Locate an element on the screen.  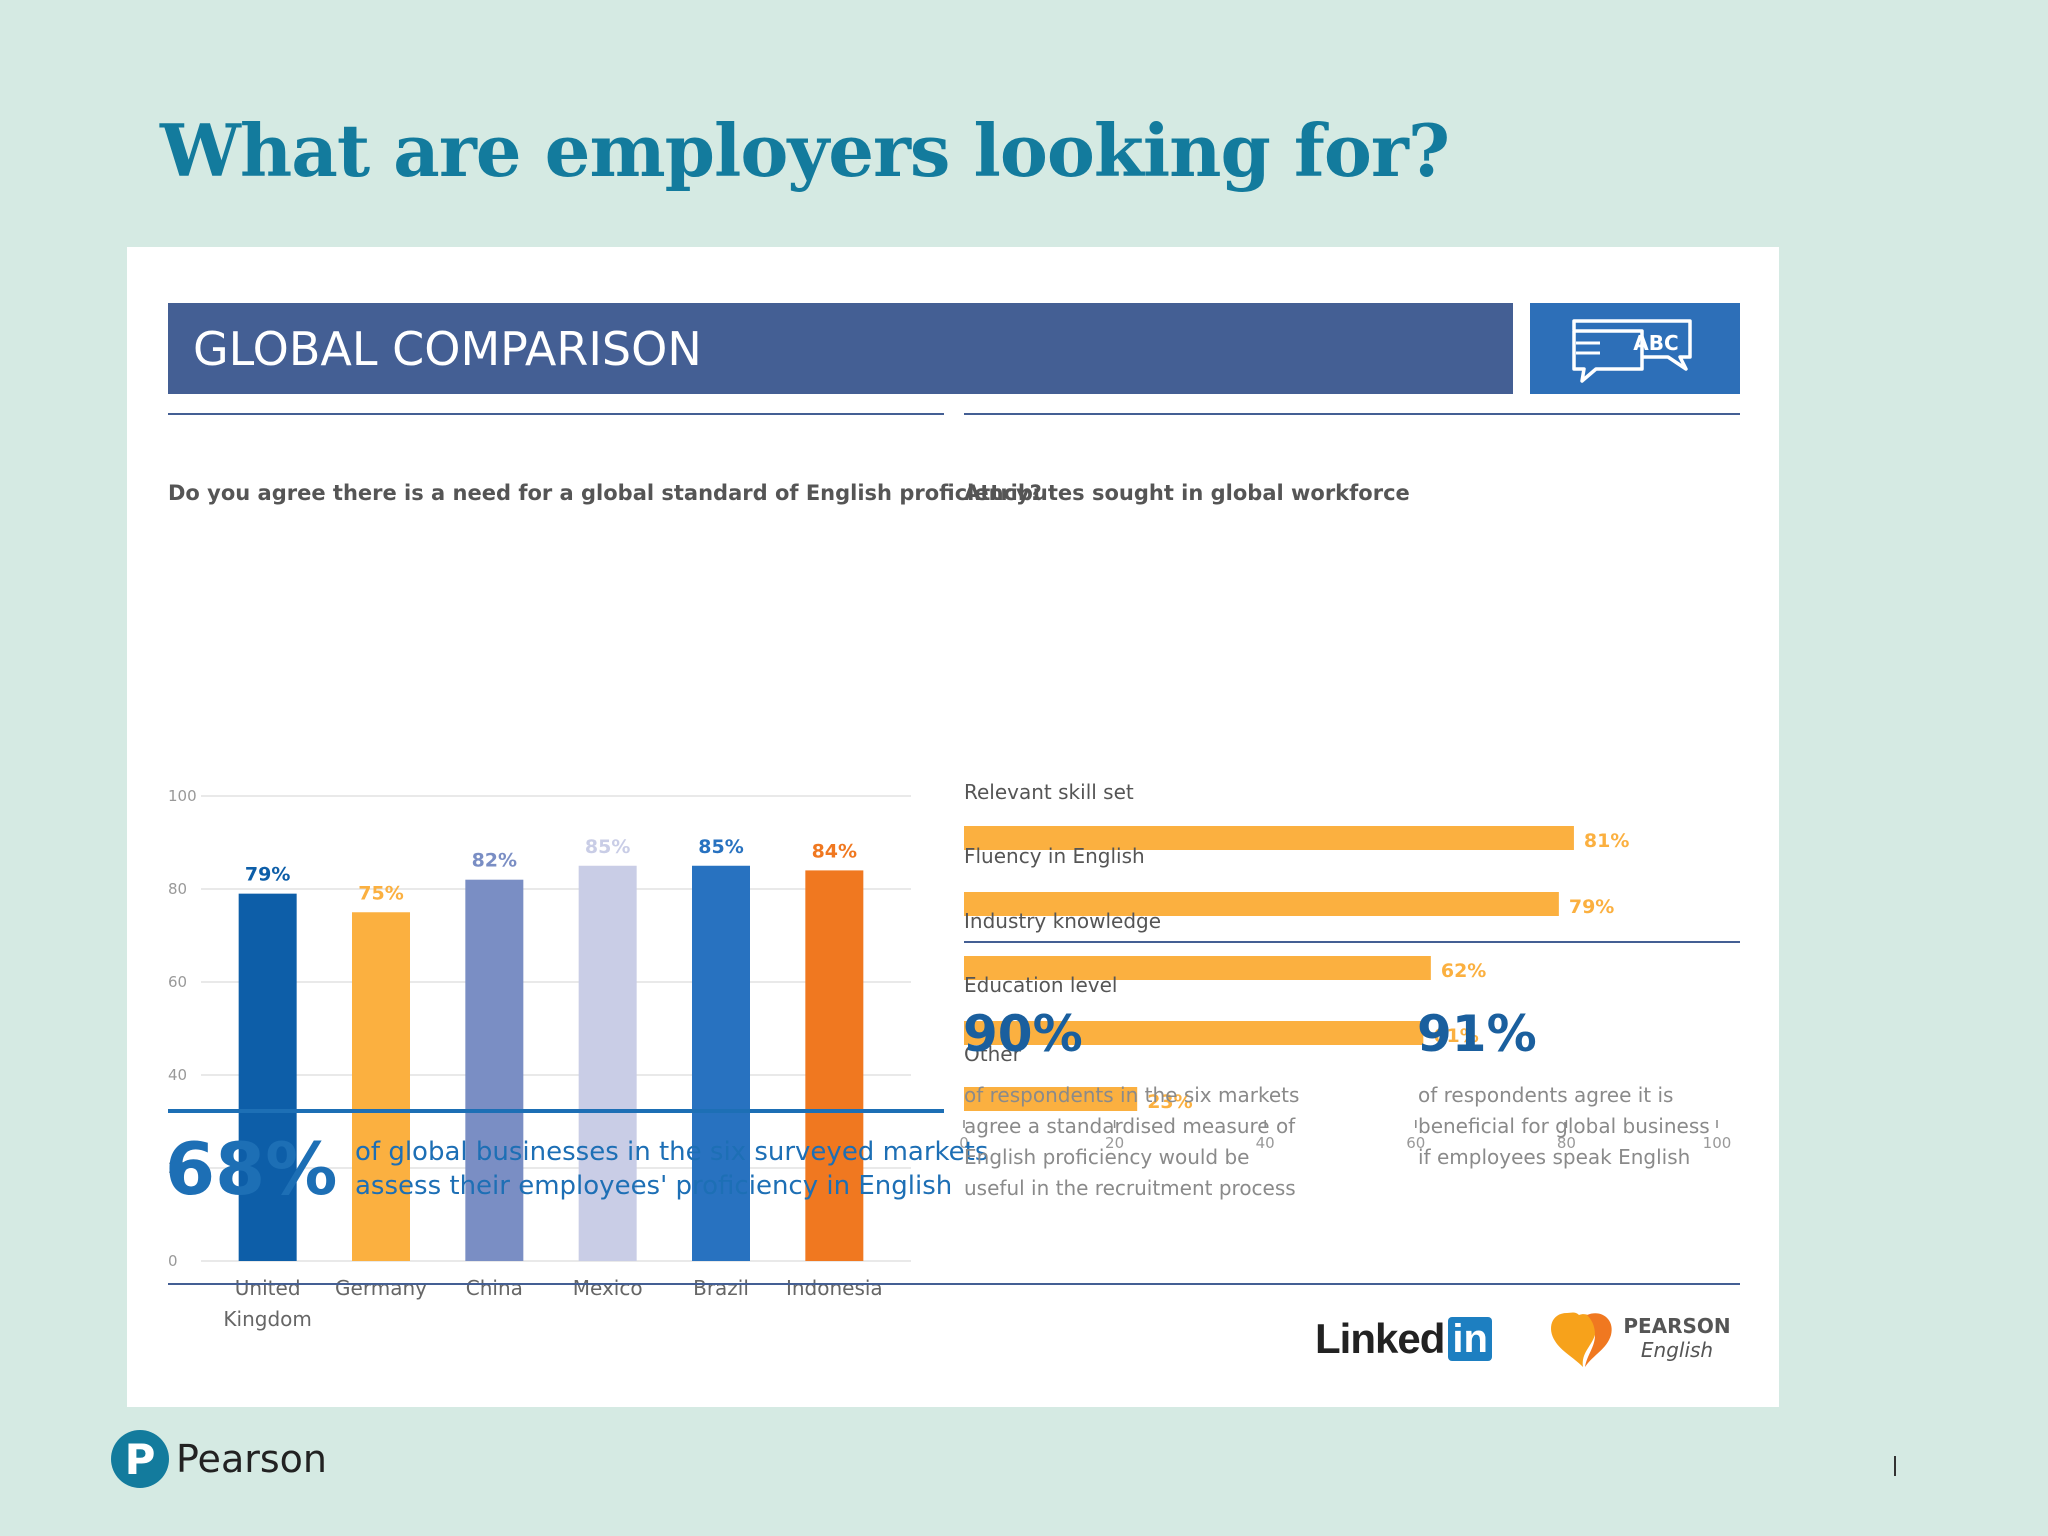
pearson-english-bottom: English is located at coordinates (1677, 1350).